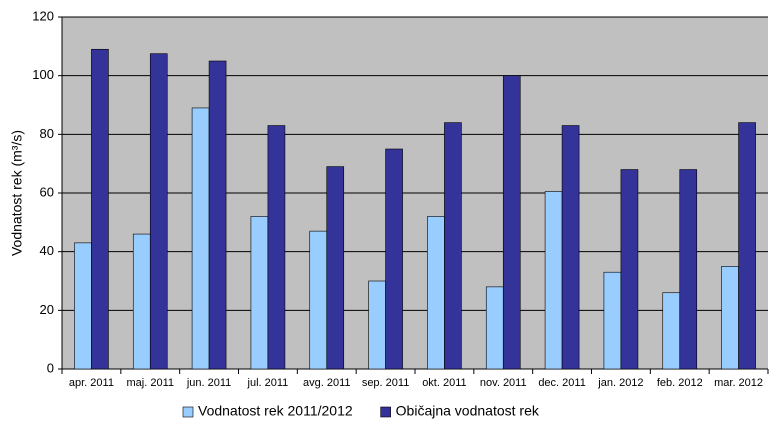 The height and width of the screenshot is (434, 772). Describe the element at coordinates (444, 383) in the screenshot. I see `x-tick-label: okt. 2011` at that location.